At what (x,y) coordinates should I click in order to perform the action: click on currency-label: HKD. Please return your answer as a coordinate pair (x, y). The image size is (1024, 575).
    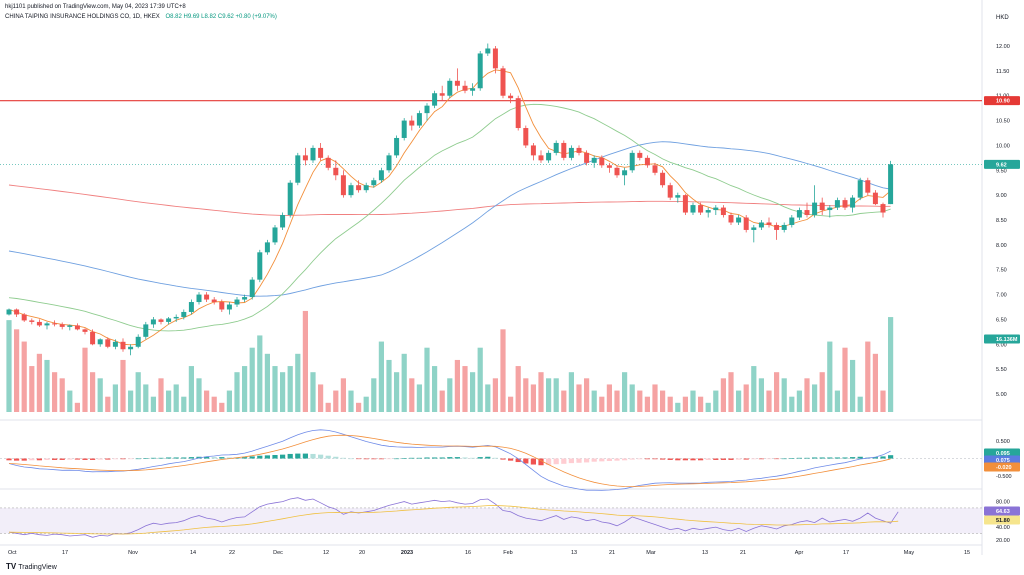
    Looking at the image, I should click on (1002, 18).